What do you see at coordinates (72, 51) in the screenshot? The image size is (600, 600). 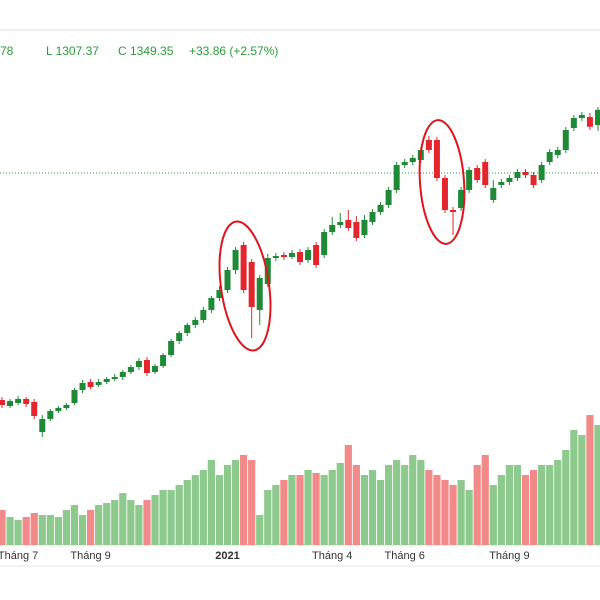 I see `legend-item: L 1307.37` at bounding box center [72, 51].